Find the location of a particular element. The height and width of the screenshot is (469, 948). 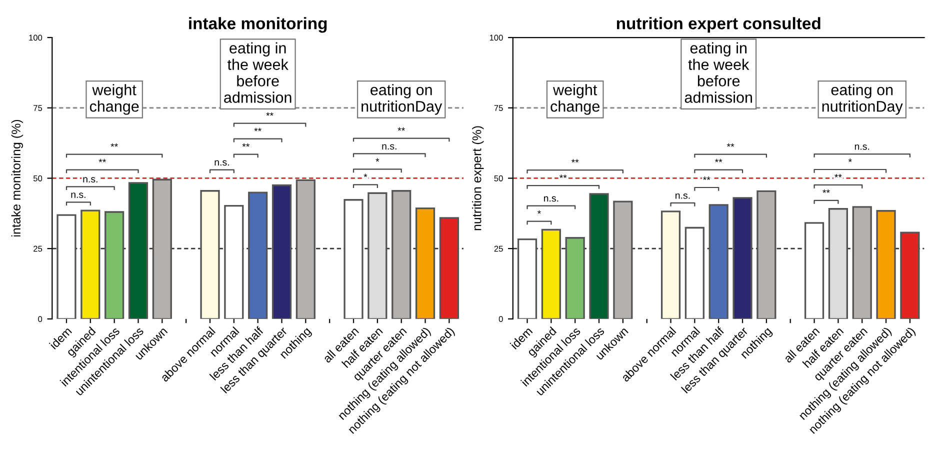

y-axis-title: nutrition expert (%) is located at coordinates (478, 178).